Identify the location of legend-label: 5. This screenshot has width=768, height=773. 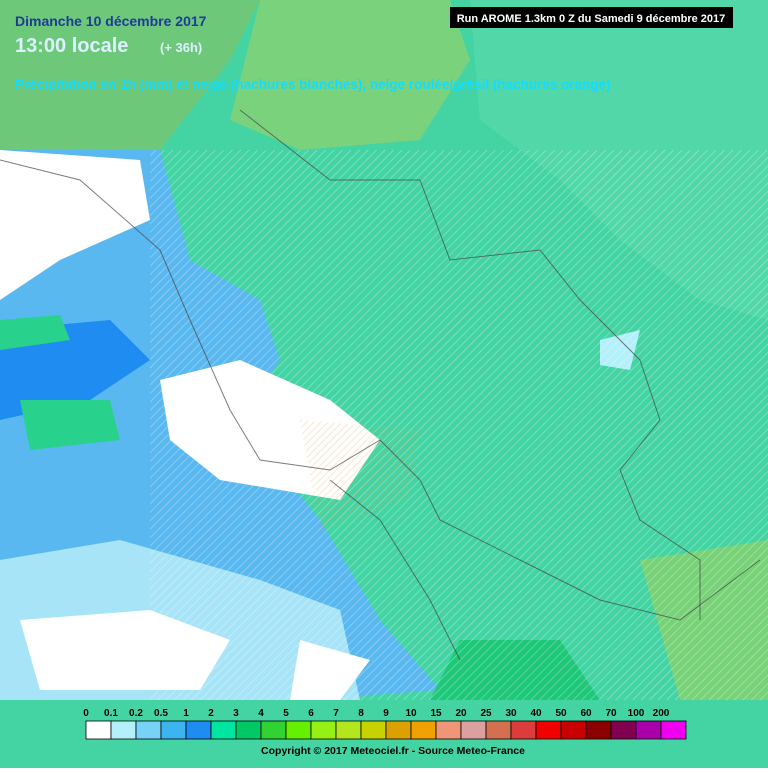
(286, 713).